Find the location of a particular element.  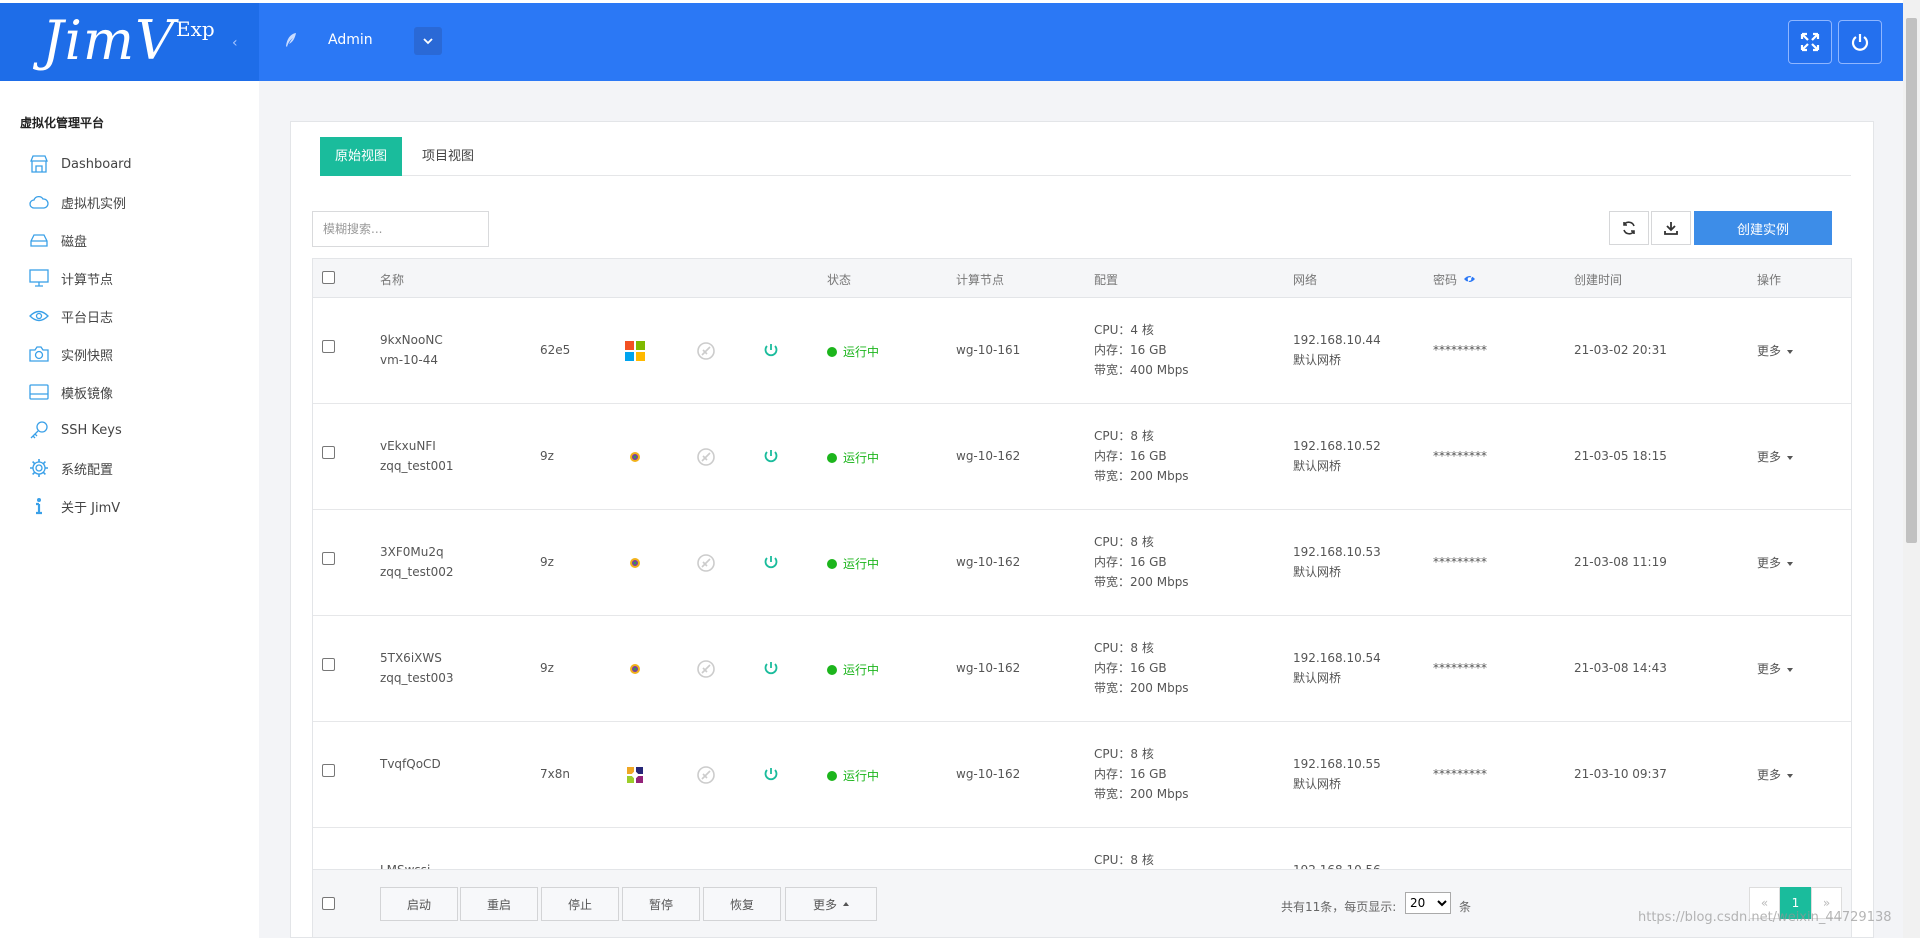

column-header-node: 计算节点 is located at coordinates (980, 280).